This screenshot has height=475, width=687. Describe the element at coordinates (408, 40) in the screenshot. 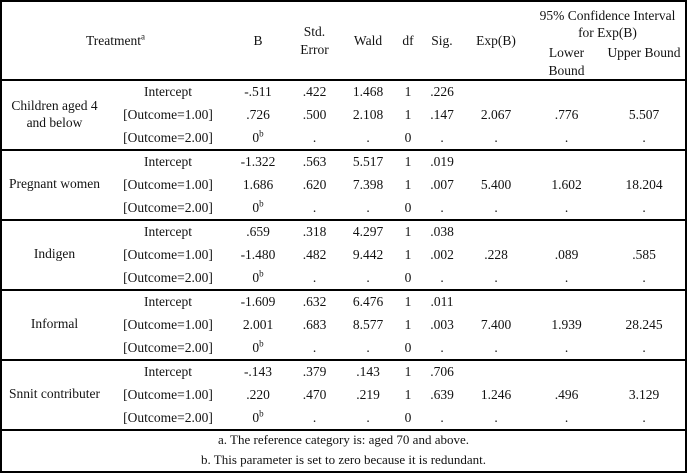

I see `header-df: df` at that location.